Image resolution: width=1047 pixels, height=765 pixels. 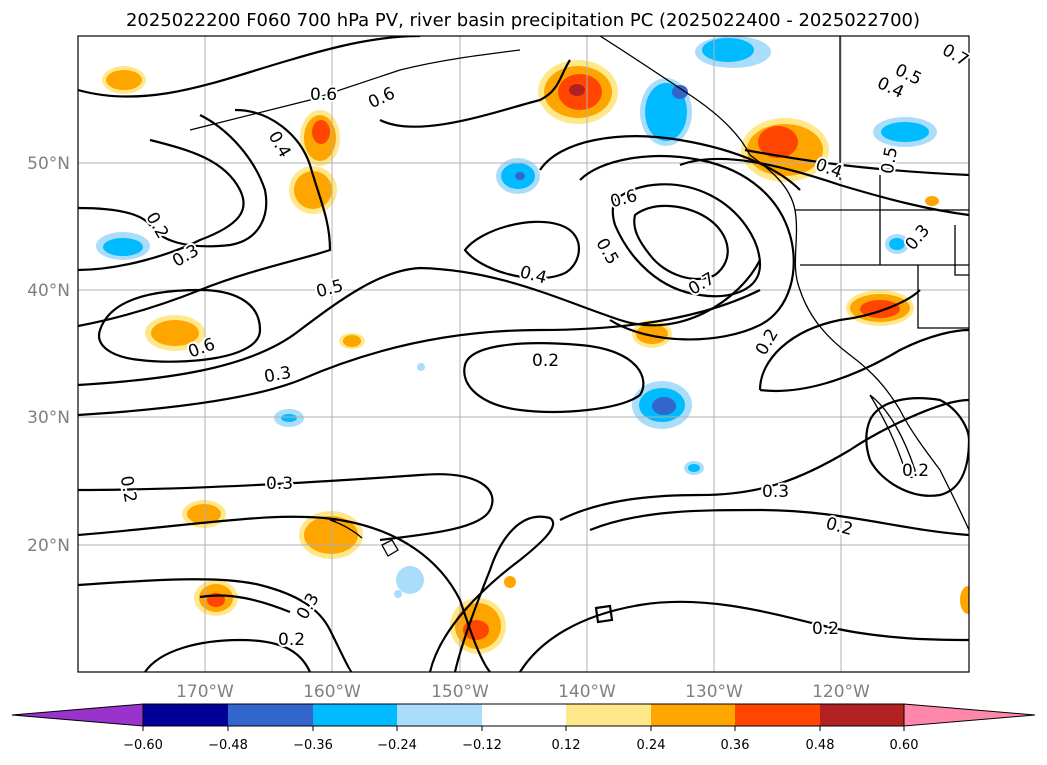 What do you see at coordinates (143, 745) in the screenshot?
I see `colorbar-tick-label: −0.60` at bounding box center [143, 745].